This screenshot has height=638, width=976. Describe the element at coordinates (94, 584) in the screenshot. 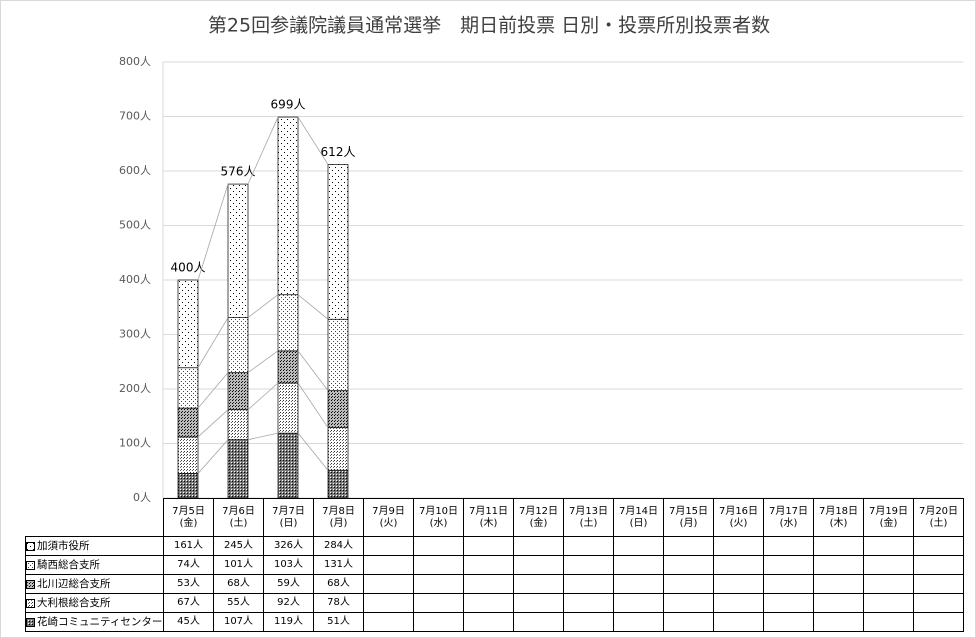

I see `legend-cell: 北川辺総合支所` at that location.